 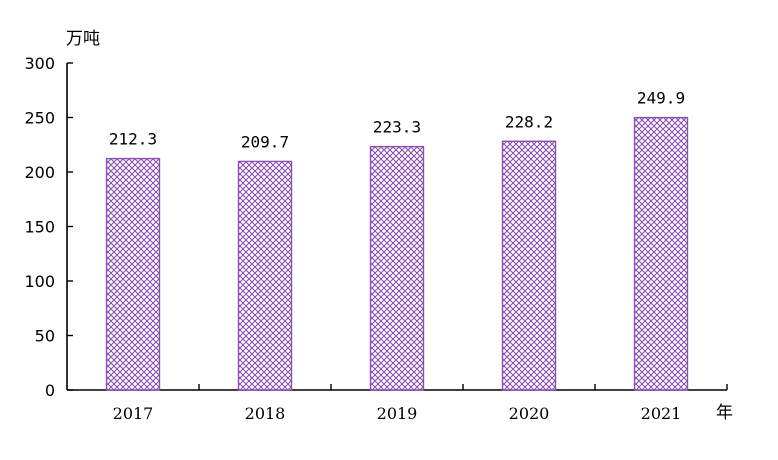 What do you see at coordinates (661, 413) in the screenshot?
I see `x-tick-label-2021: 2021` at bounding box center [661, 413].